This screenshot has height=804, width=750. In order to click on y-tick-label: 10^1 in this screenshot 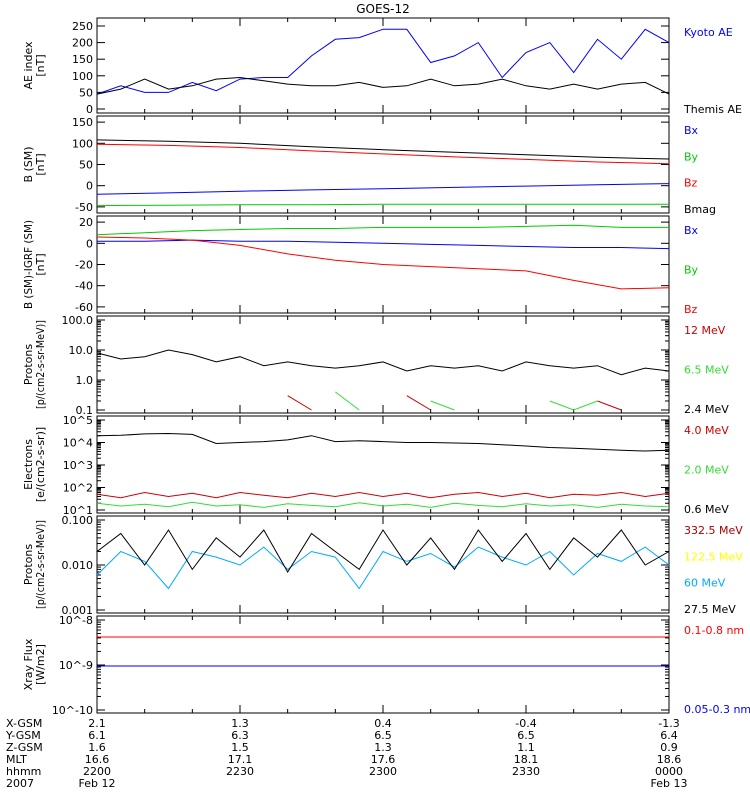, I will do `click(78, 510)`.